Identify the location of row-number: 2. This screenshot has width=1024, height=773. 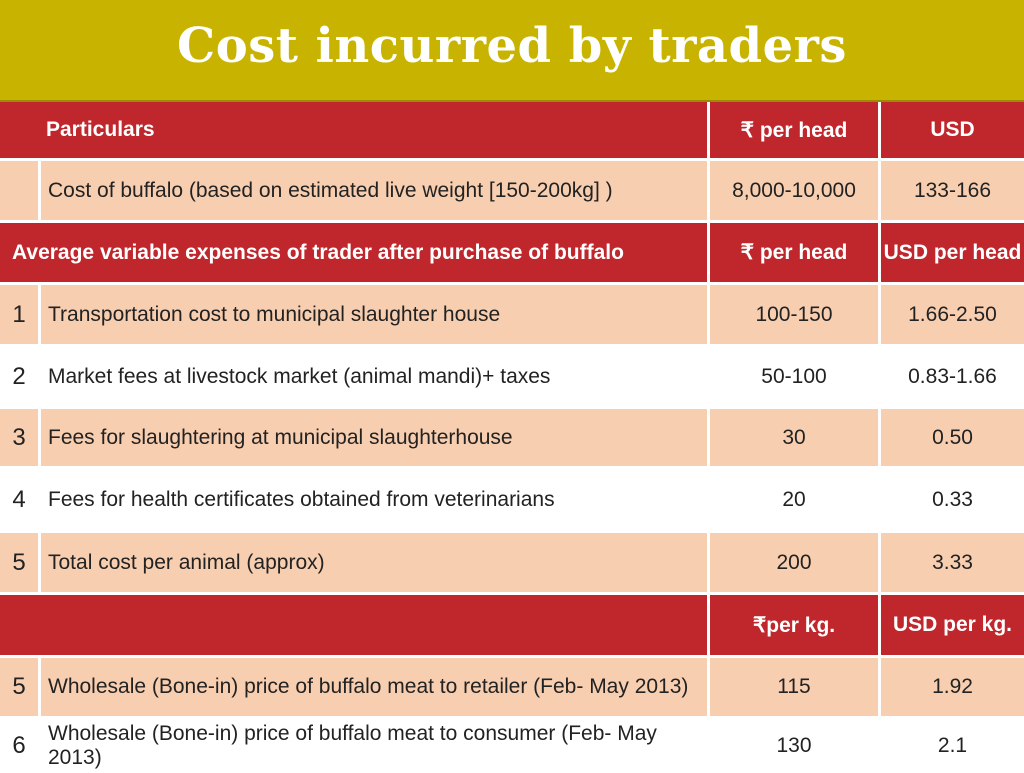
(19, 376).